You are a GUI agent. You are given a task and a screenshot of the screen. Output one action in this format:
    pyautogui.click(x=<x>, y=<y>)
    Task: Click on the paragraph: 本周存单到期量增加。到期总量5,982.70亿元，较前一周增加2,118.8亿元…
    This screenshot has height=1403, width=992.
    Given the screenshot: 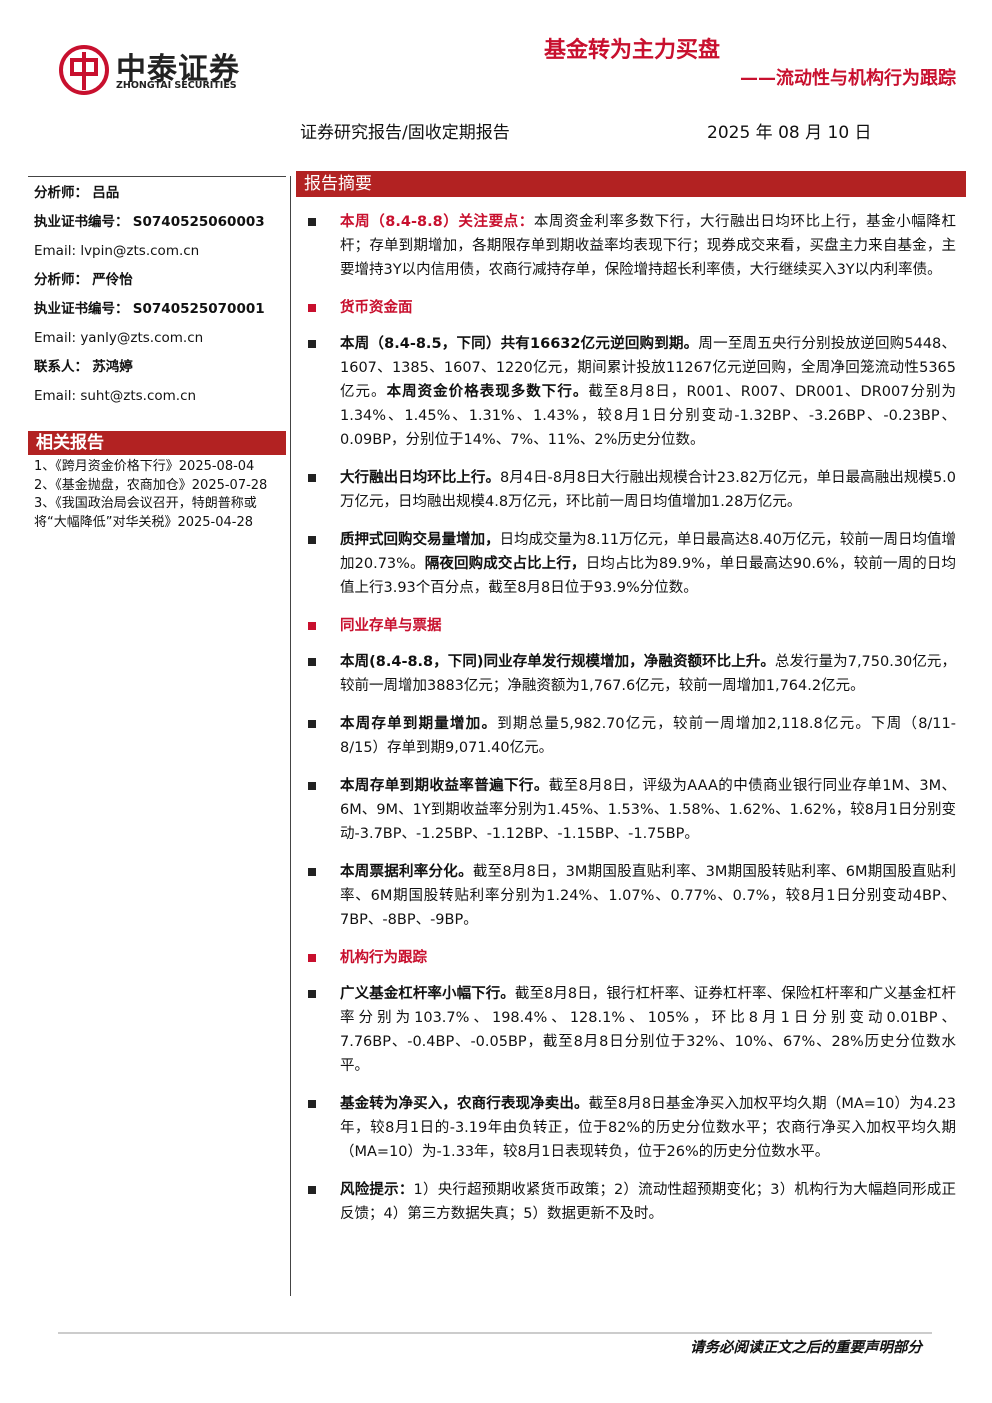 What is the action you would take?
    pyautogui.click(x=631, y=736)
    